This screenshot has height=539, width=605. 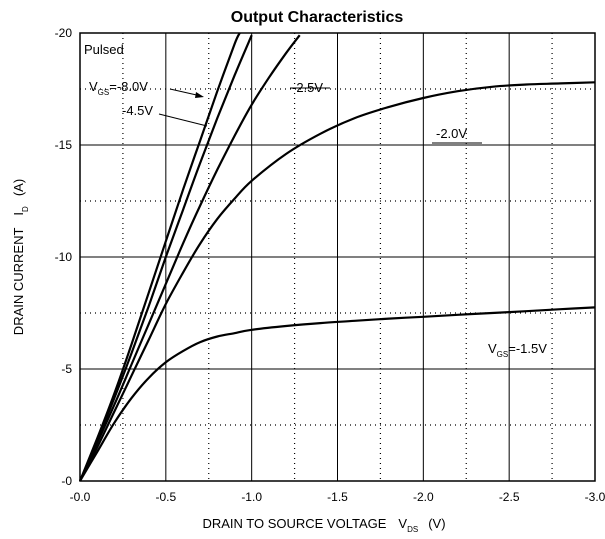 I want to click on y-tick-label: -5, so click(x=66, y=369).